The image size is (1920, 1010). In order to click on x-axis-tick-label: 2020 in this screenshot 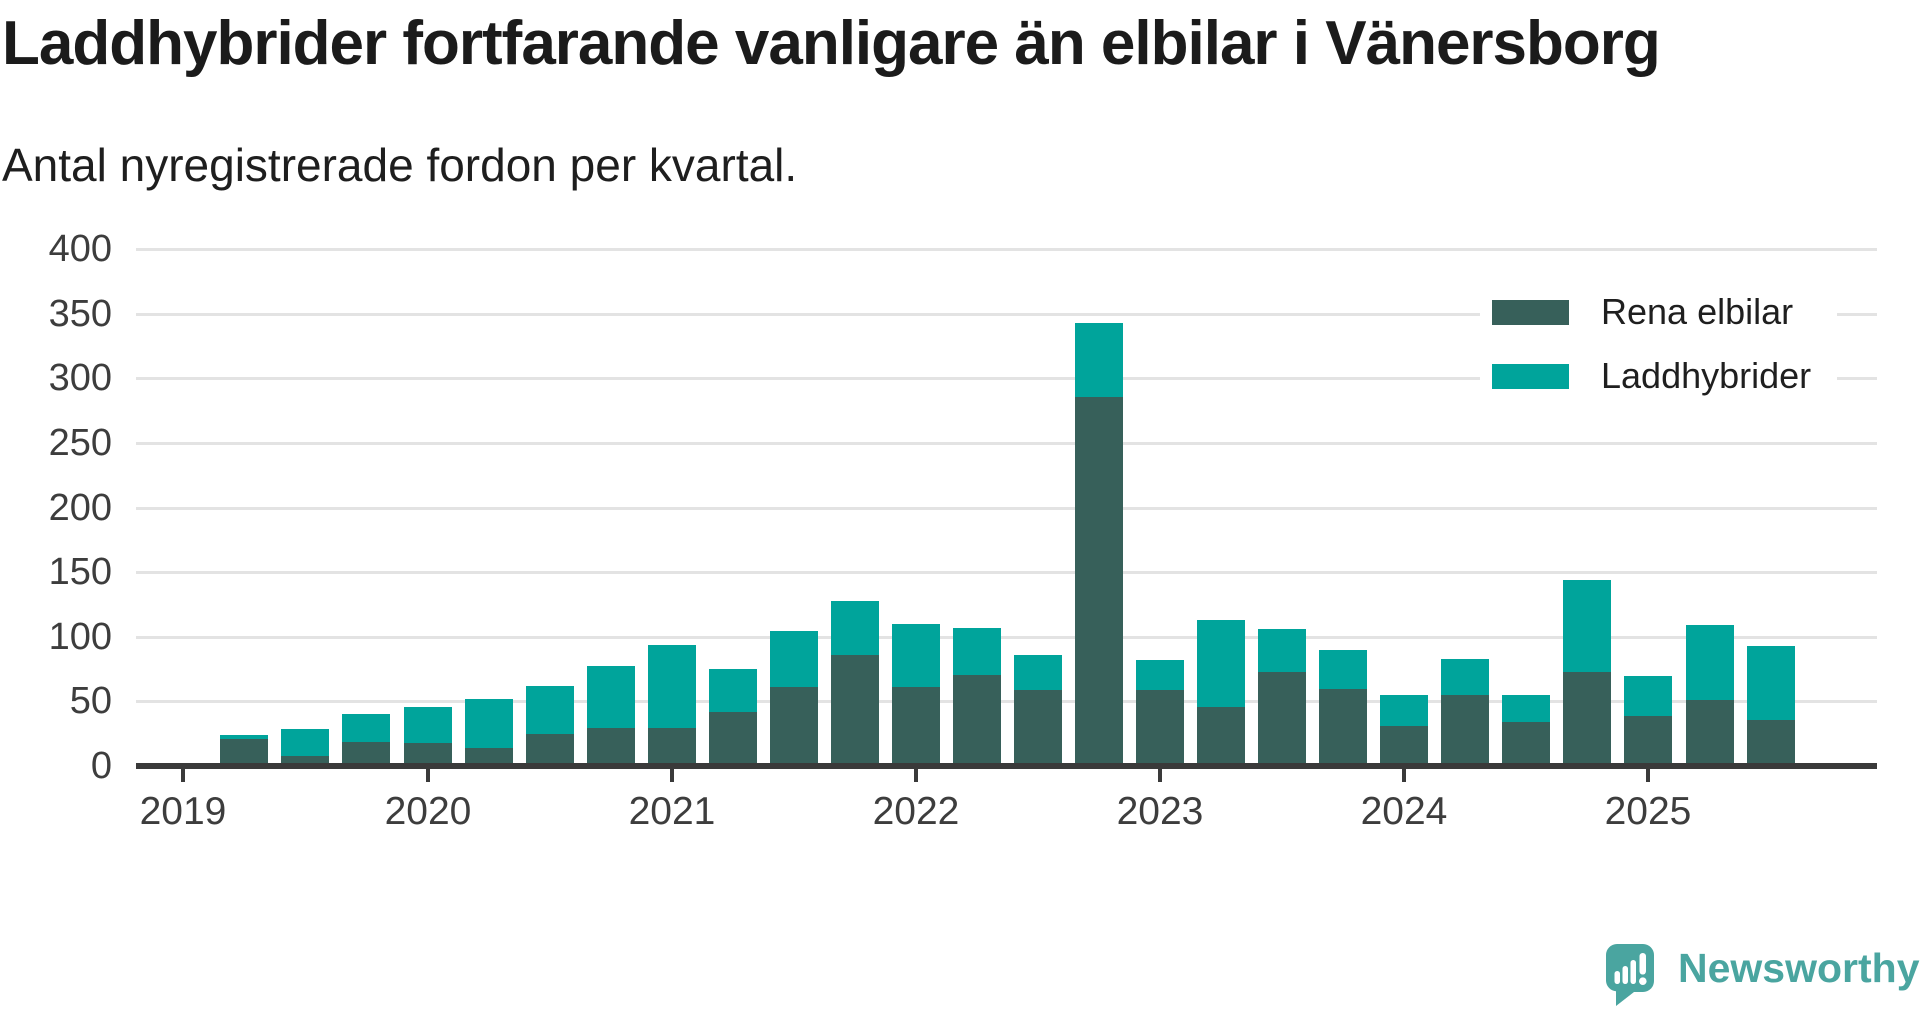, I will do `click(428, 811)`.